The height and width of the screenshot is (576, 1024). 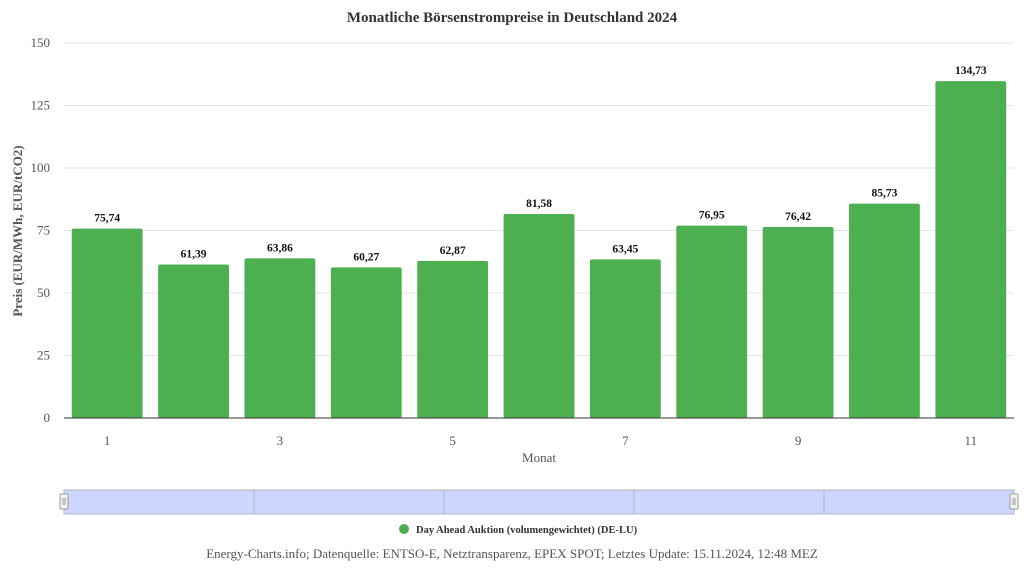 What do you see at coordinates (41, 167) in the screenshot?
I see `y-tick-label: 100` at bounding box center [41, 167].